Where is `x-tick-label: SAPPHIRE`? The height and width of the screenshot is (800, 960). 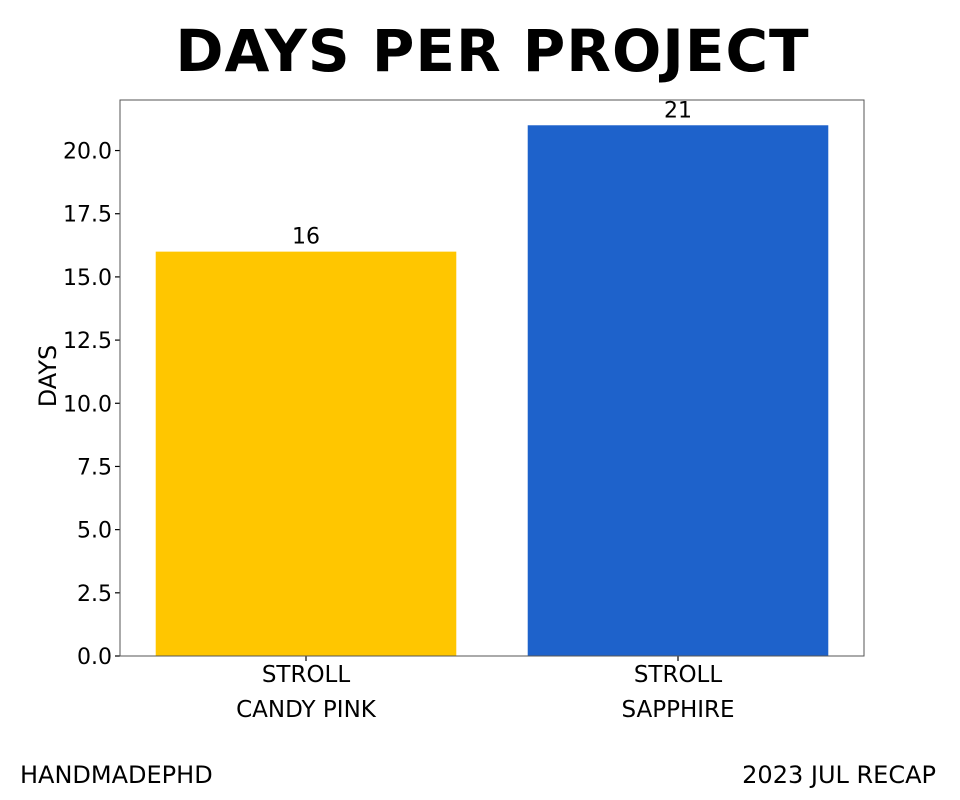 x-tick-label: SAPPHIRE is located at coordinates (677, 710).